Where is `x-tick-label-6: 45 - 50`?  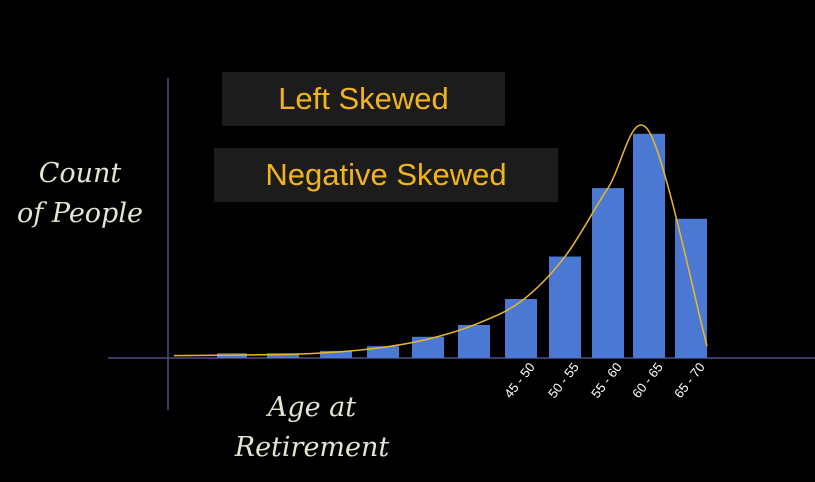 x-tick-label-6: 45 - 50 is located at coordinates (519, 380).